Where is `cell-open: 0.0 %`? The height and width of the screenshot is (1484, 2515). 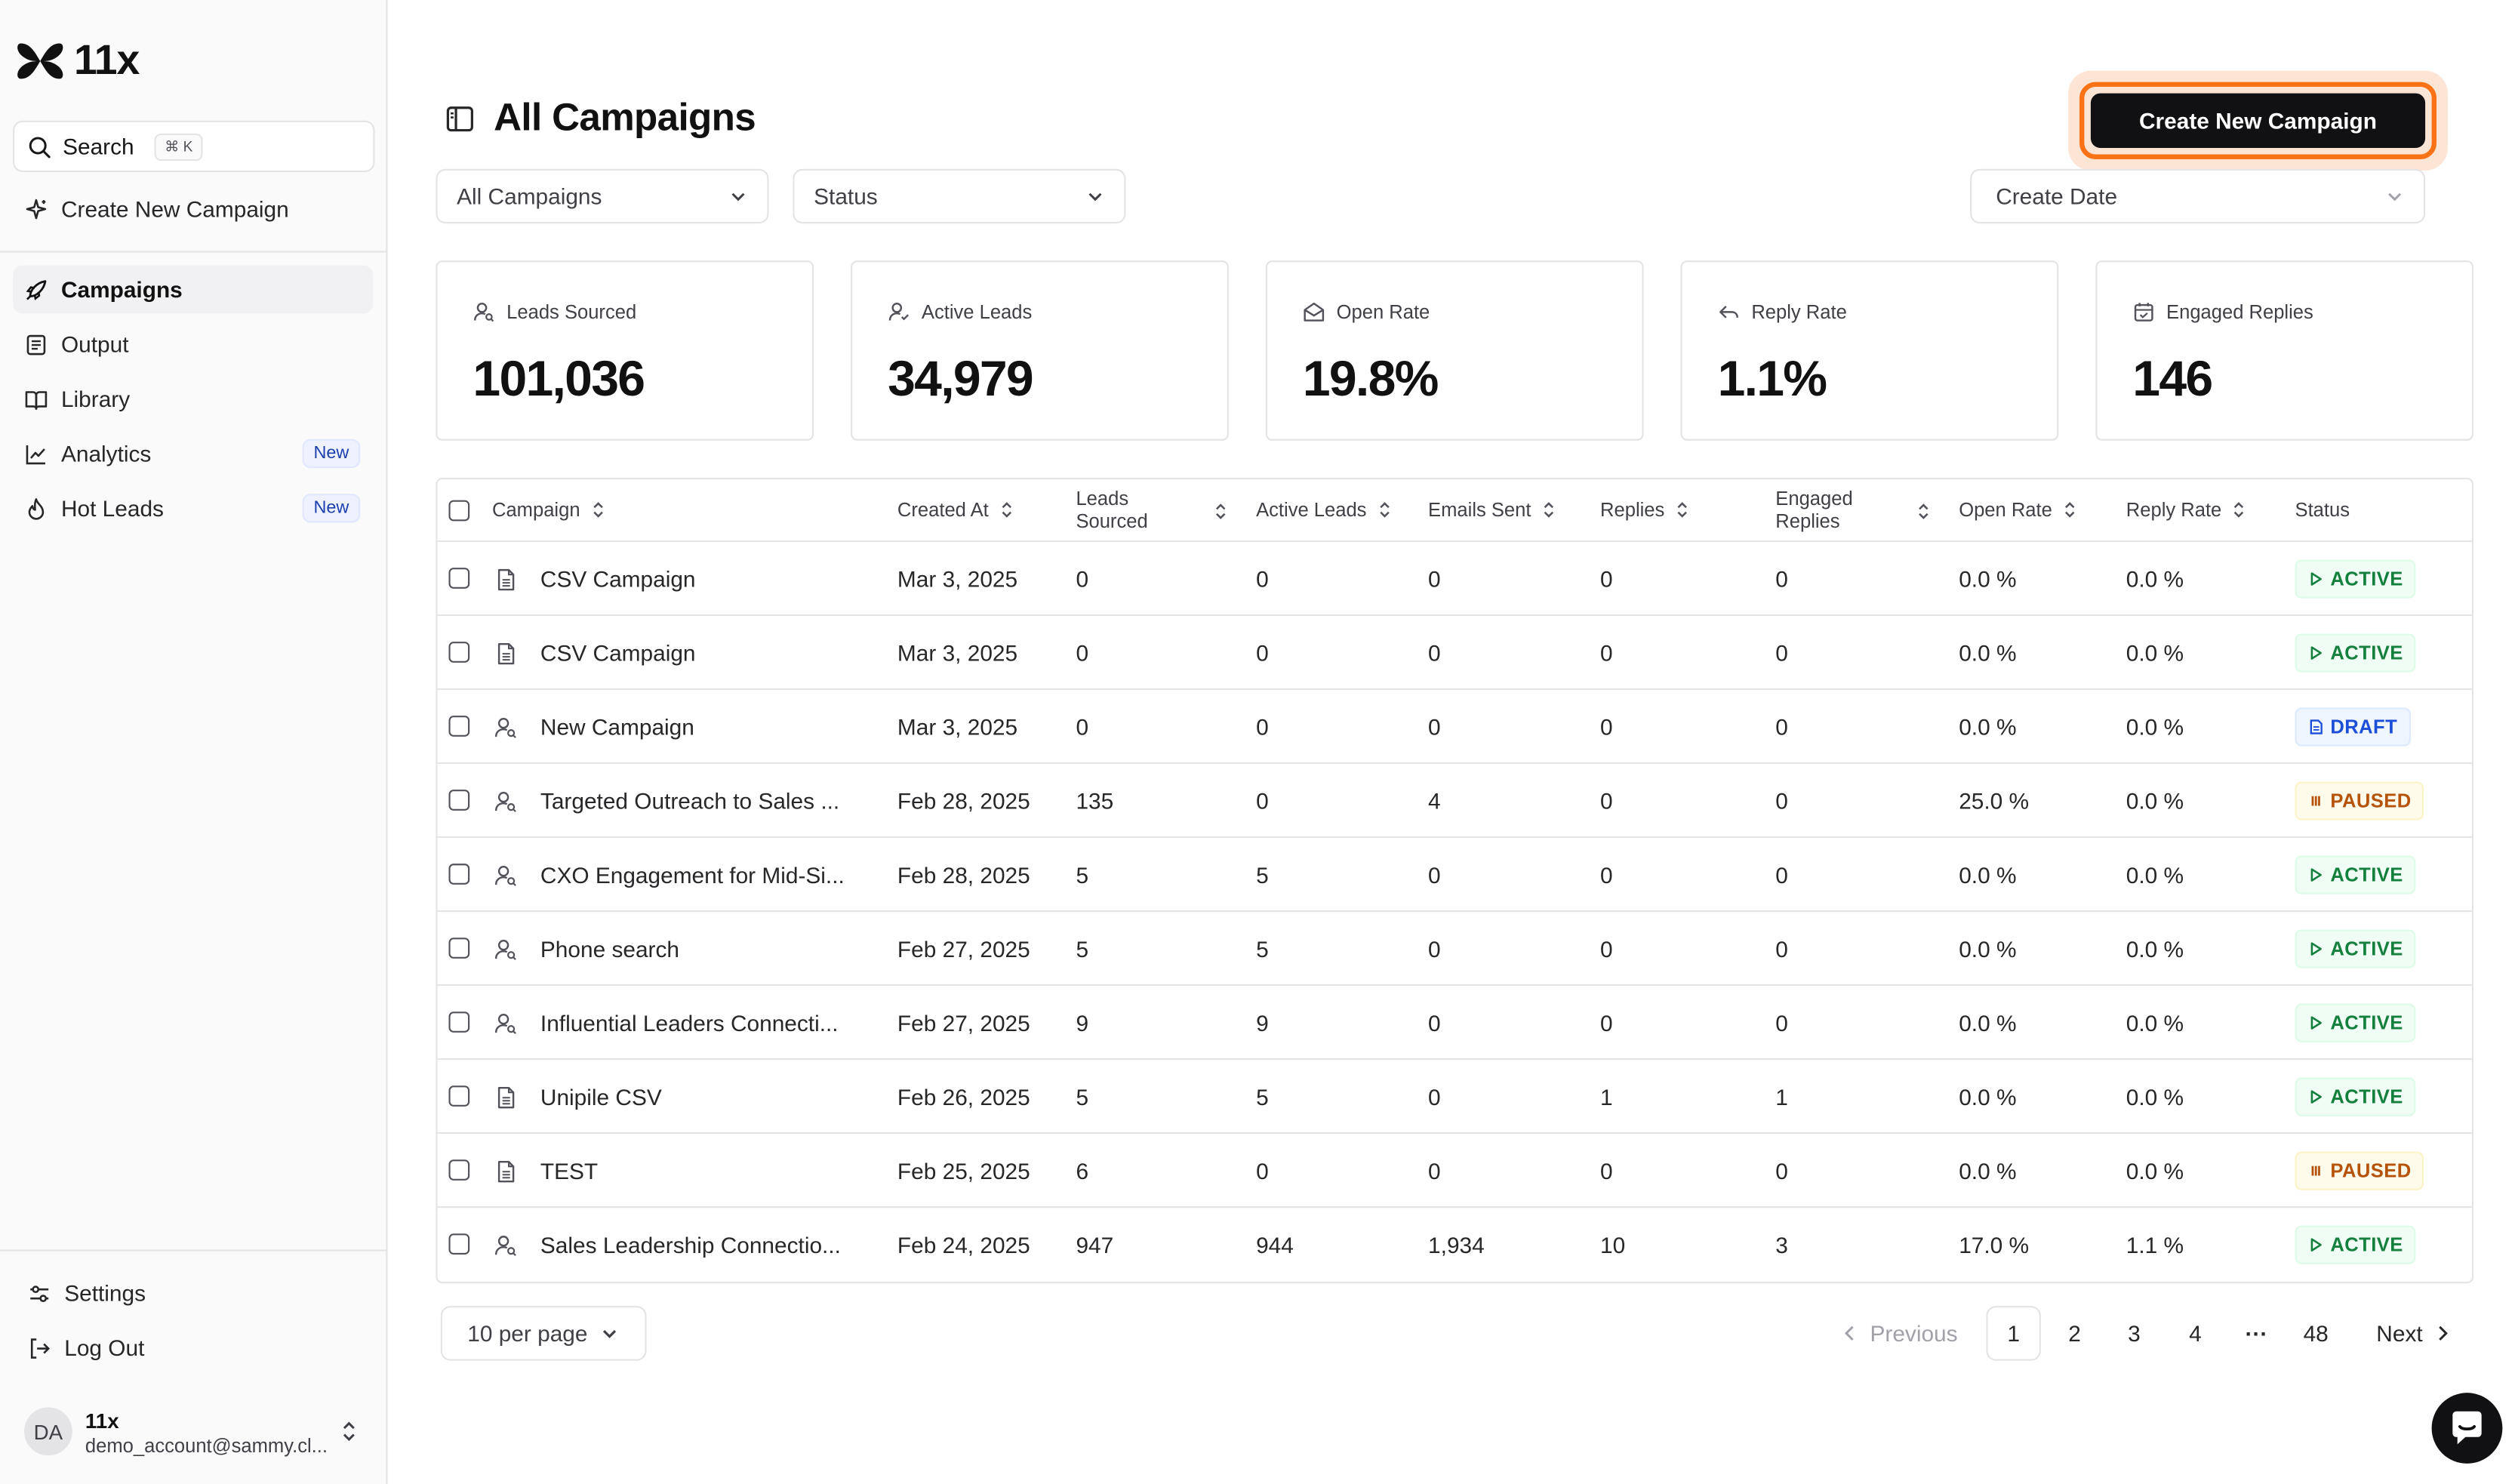
cell-open: 0.0 % is located at coordinates (1988, 727).